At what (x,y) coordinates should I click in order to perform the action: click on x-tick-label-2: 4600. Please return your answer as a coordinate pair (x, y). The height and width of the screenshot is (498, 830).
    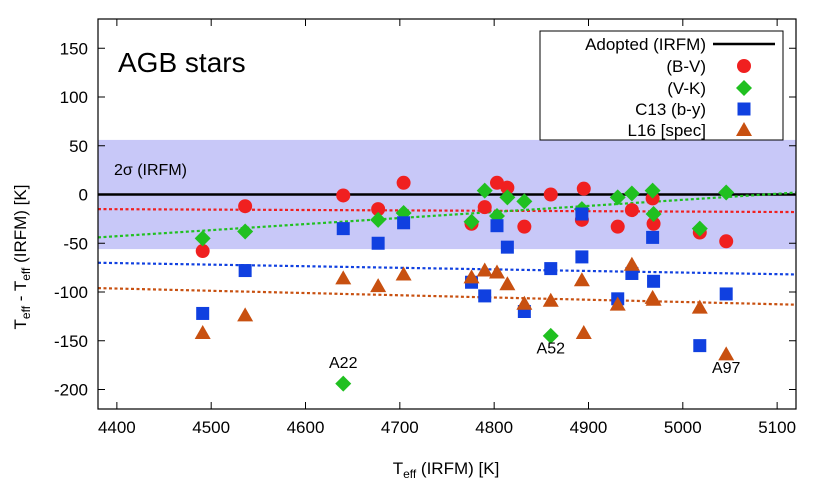
    Looking at the image, I should click on (306, 427).